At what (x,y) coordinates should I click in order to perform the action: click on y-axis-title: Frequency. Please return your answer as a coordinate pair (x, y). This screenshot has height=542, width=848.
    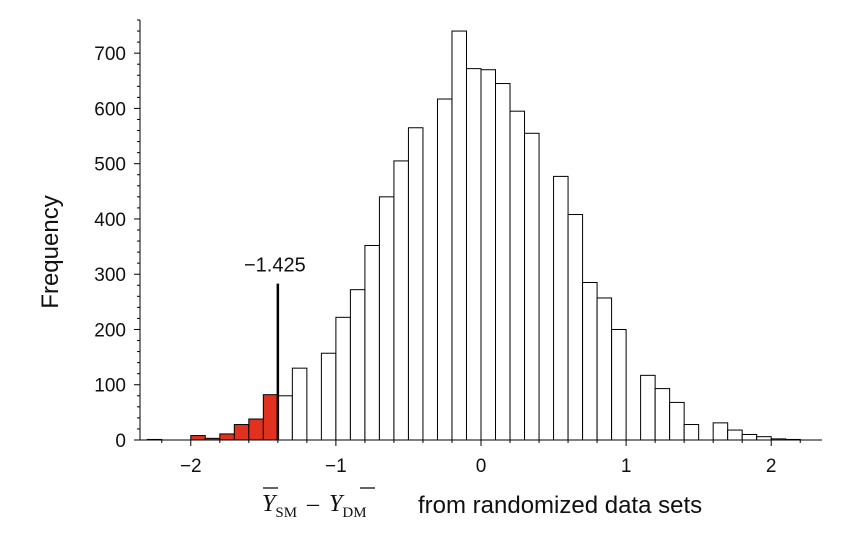
    Looking at the image, I should click on (50, 251).